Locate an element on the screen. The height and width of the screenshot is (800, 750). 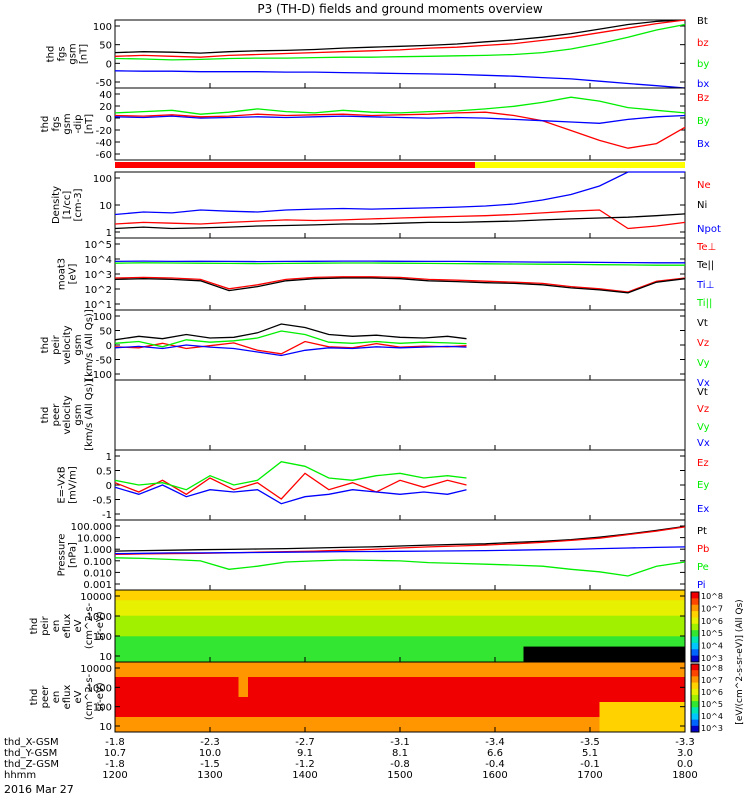
colorbar-segment is located at coordinates (695, 646).